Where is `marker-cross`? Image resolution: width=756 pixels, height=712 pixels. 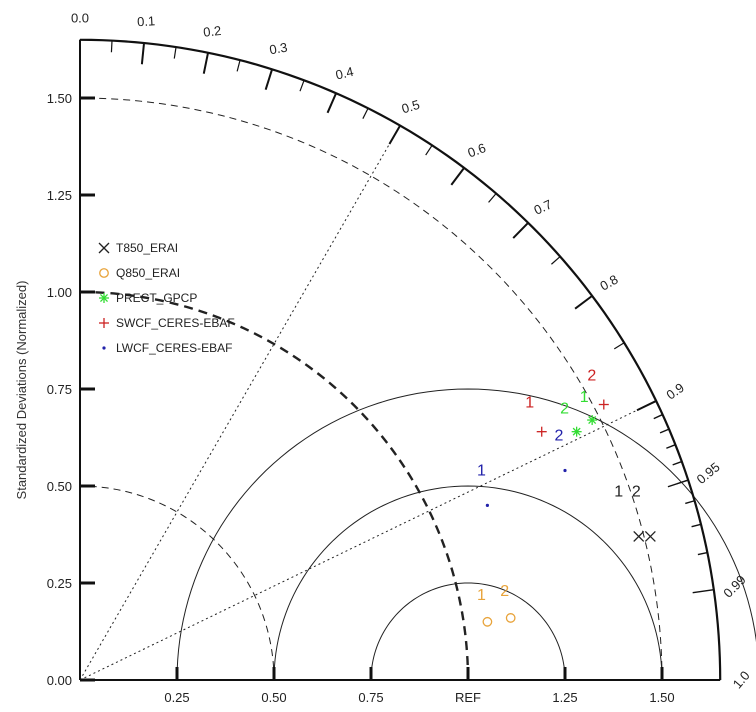 marker-cross is located at coordinates (104, 248).